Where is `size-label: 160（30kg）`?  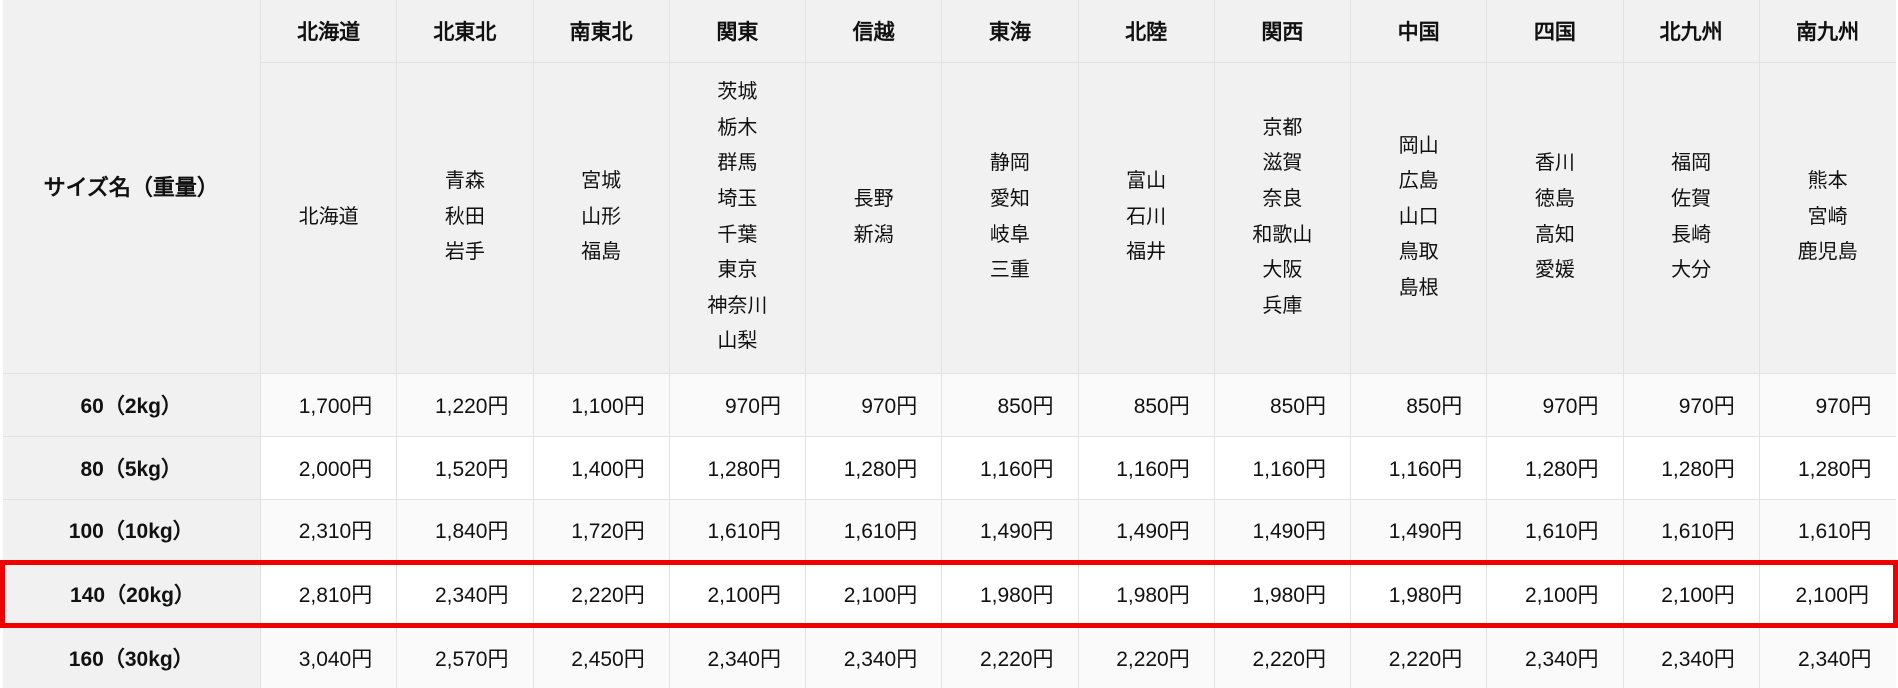
size-label: 160（30kg） is located at coordinates (131, 656).